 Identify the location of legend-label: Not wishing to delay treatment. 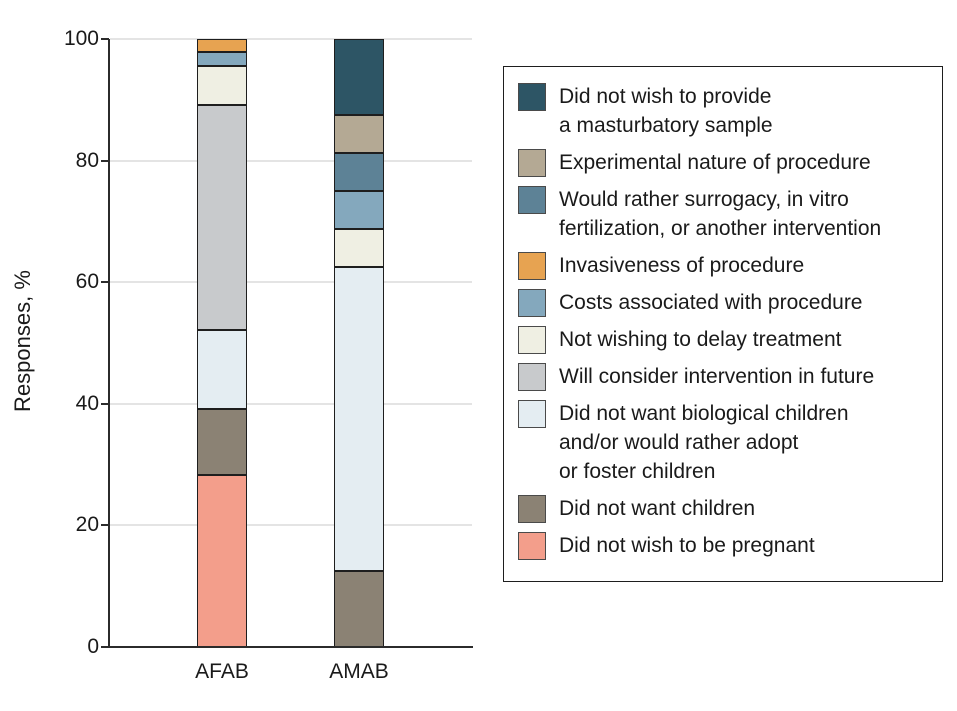
(700, 339).